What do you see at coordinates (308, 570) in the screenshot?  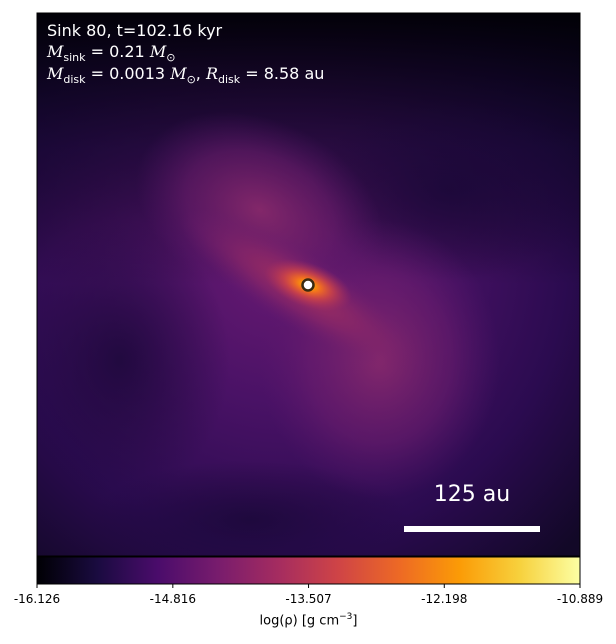 I see `colorbar` at bounding box center [308, 570].